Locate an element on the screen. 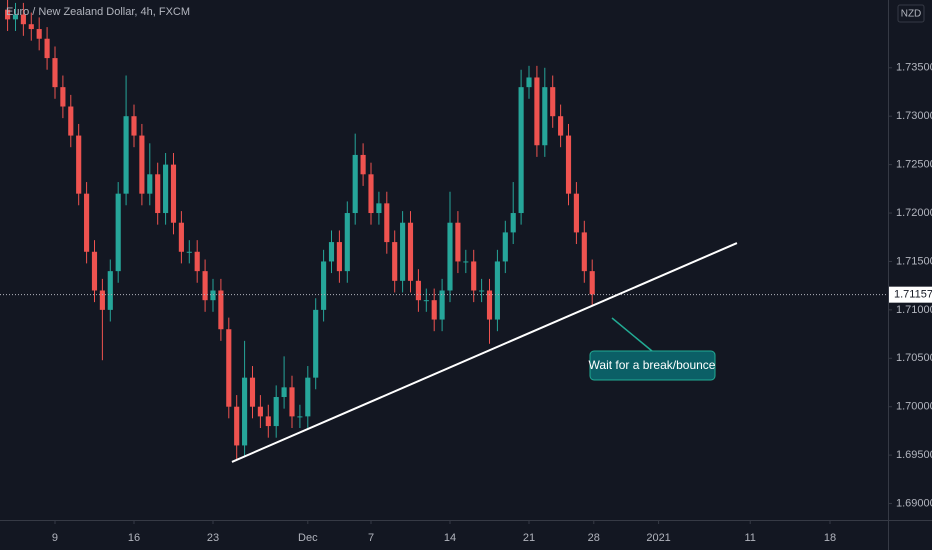  currency-badge is located at coordinates (911, 13).